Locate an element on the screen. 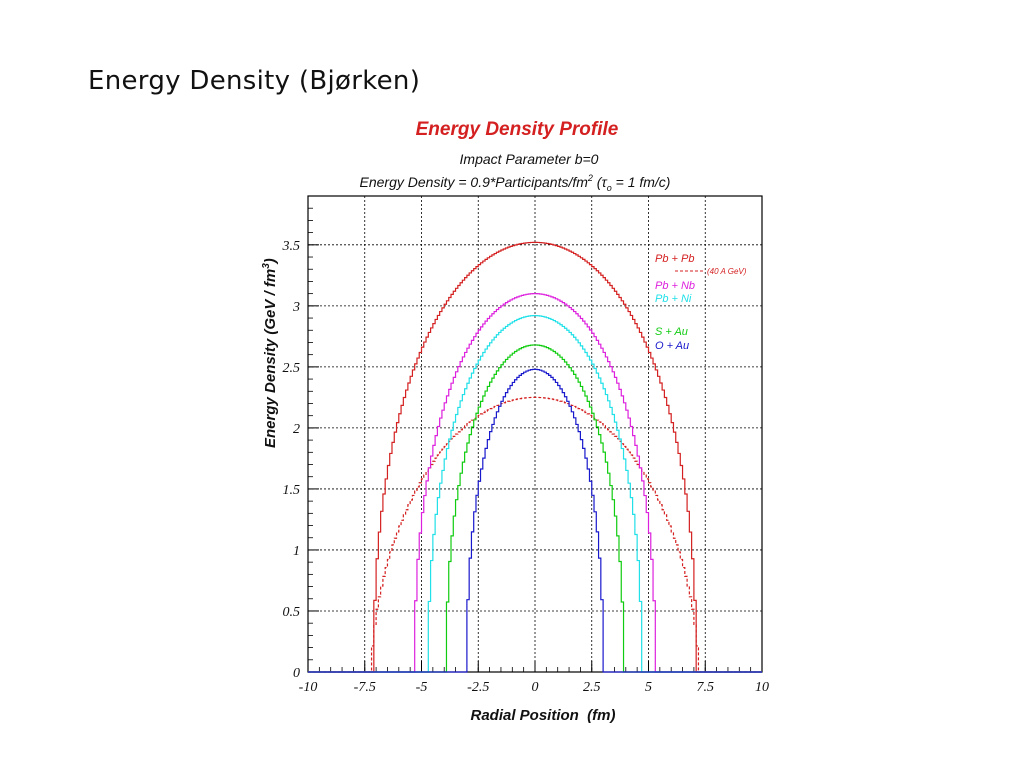  y-tick-label: 2 is located at coordinates (296, 429).